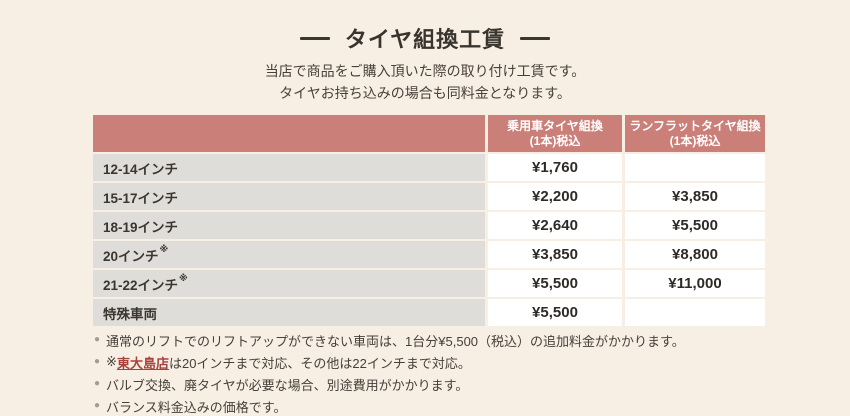 This screenshot has width=850, height=416. I want to click on price-cell-runflat: ¥3,850, so click(695, 196).